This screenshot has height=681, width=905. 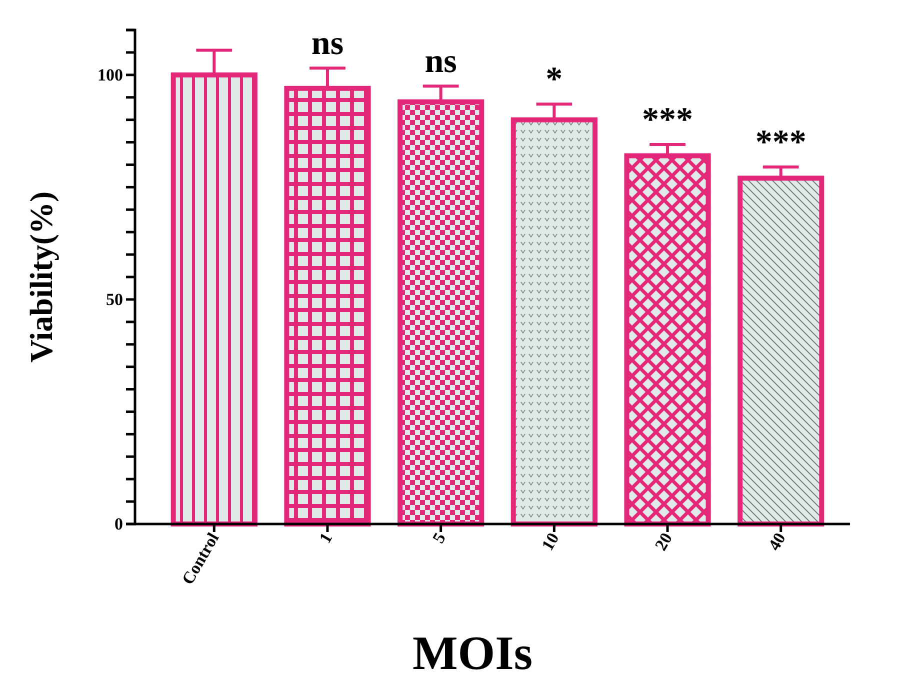 I want to click on x-tick-label: 10, so click(x=550, y=541).